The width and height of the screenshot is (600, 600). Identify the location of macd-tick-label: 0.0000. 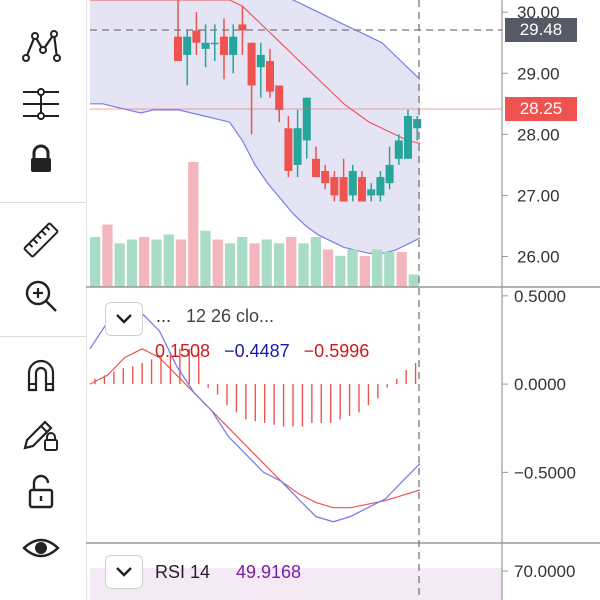
(540, 384).